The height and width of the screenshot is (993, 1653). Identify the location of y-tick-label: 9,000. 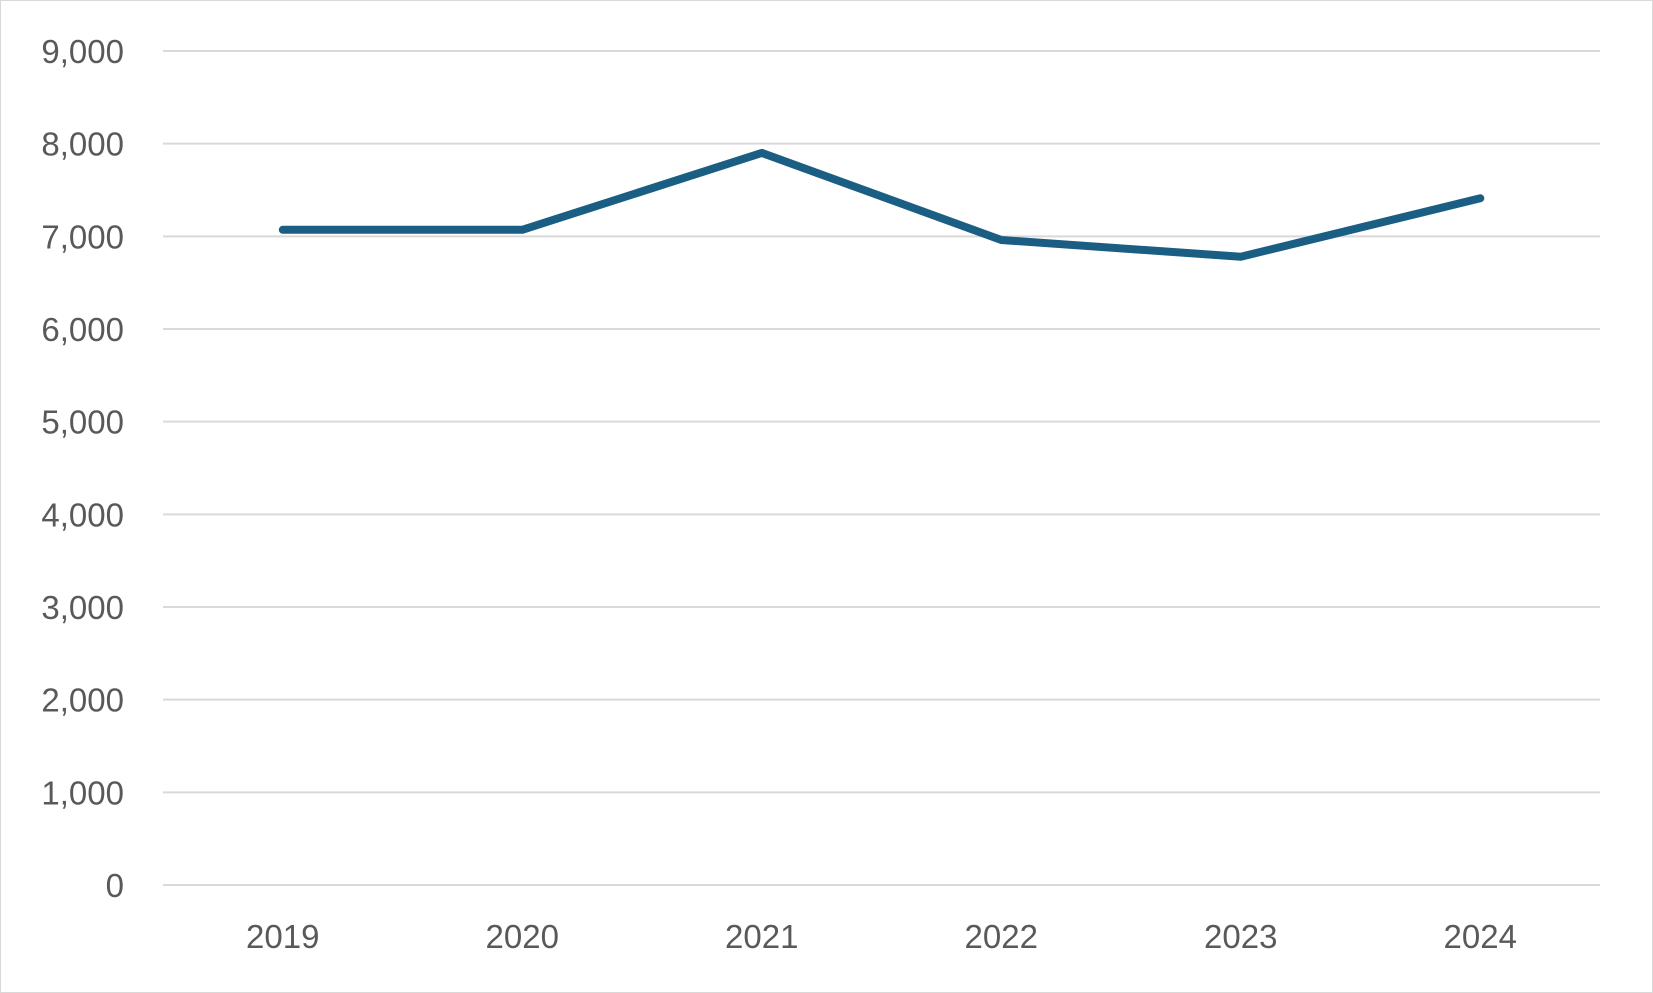
(82, 51).